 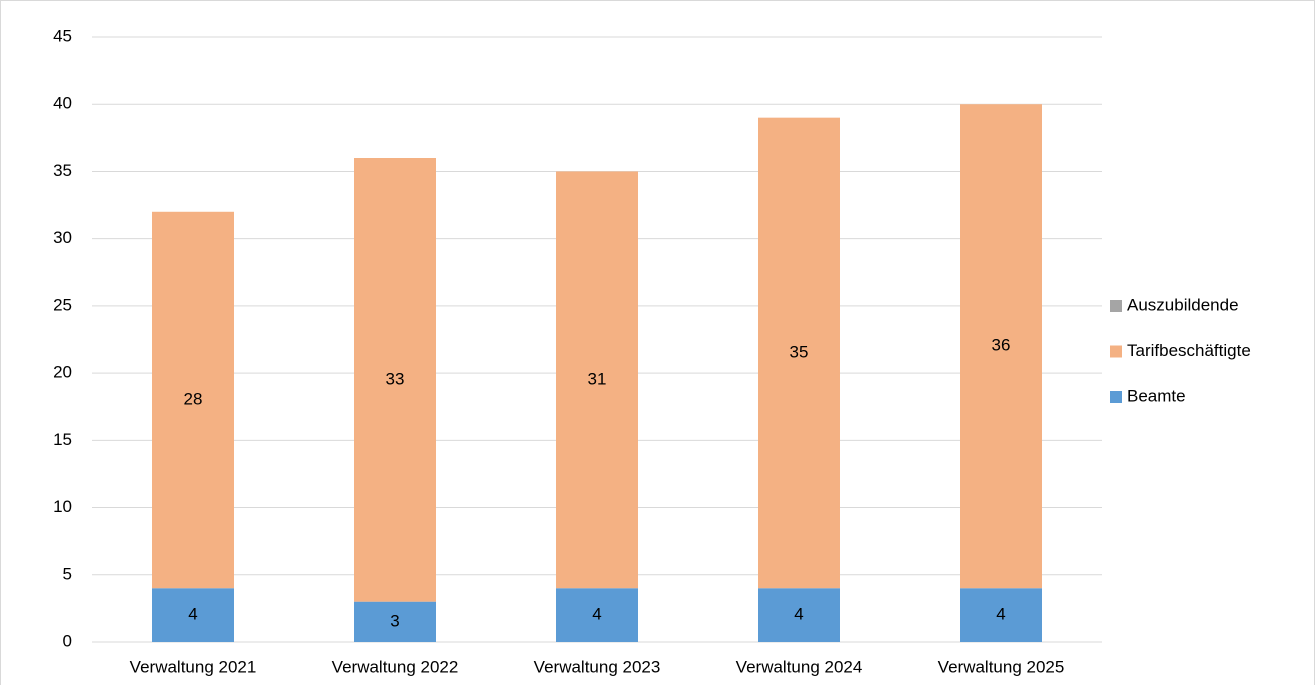 I want to click on y-tick-label: 20, so click(x=62, y=372).